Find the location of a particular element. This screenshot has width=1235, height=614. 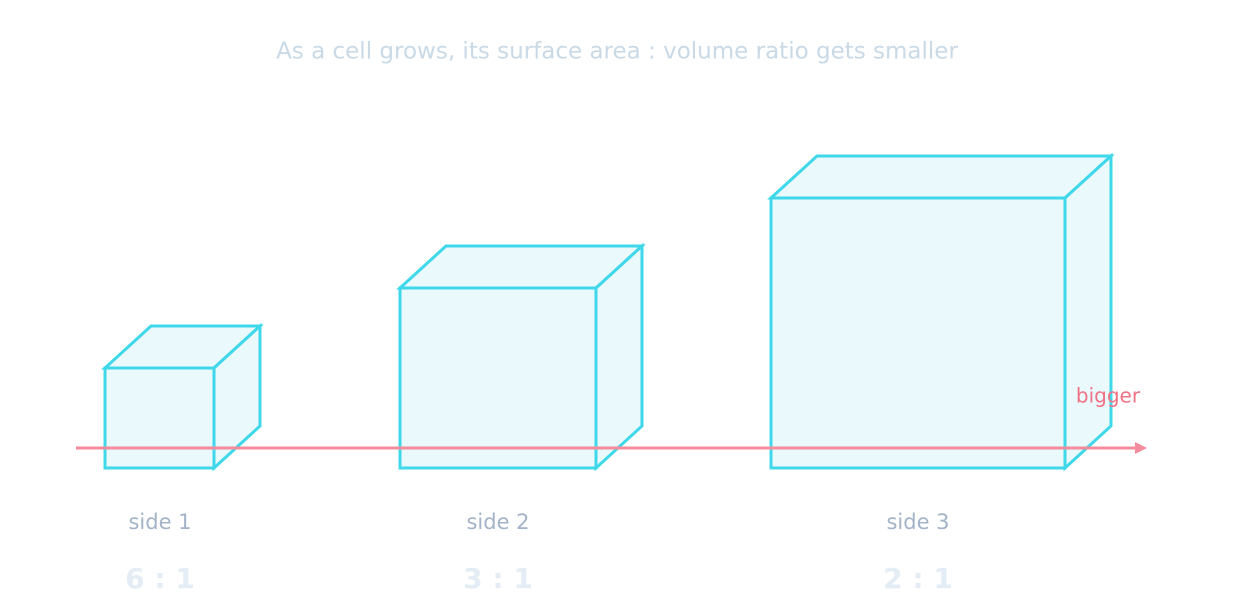

arrow-head is located at coordinates (1141, 448).